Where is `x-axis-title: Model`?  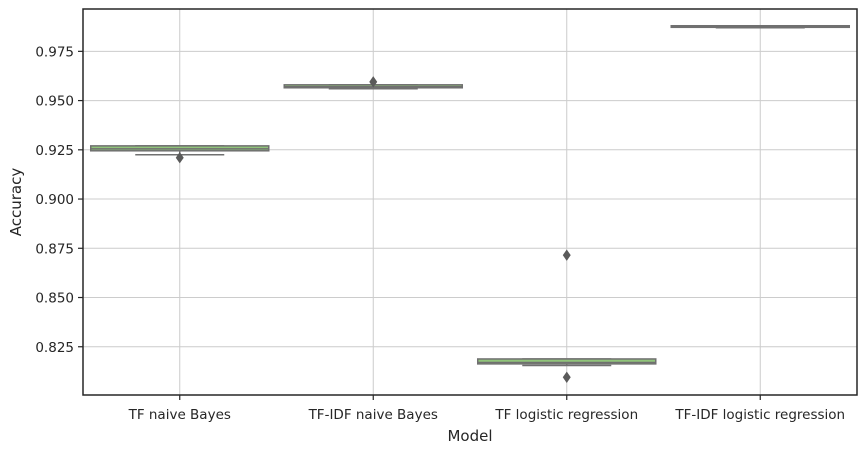 x-axis-title: Model is located at coordinates (469, 436).